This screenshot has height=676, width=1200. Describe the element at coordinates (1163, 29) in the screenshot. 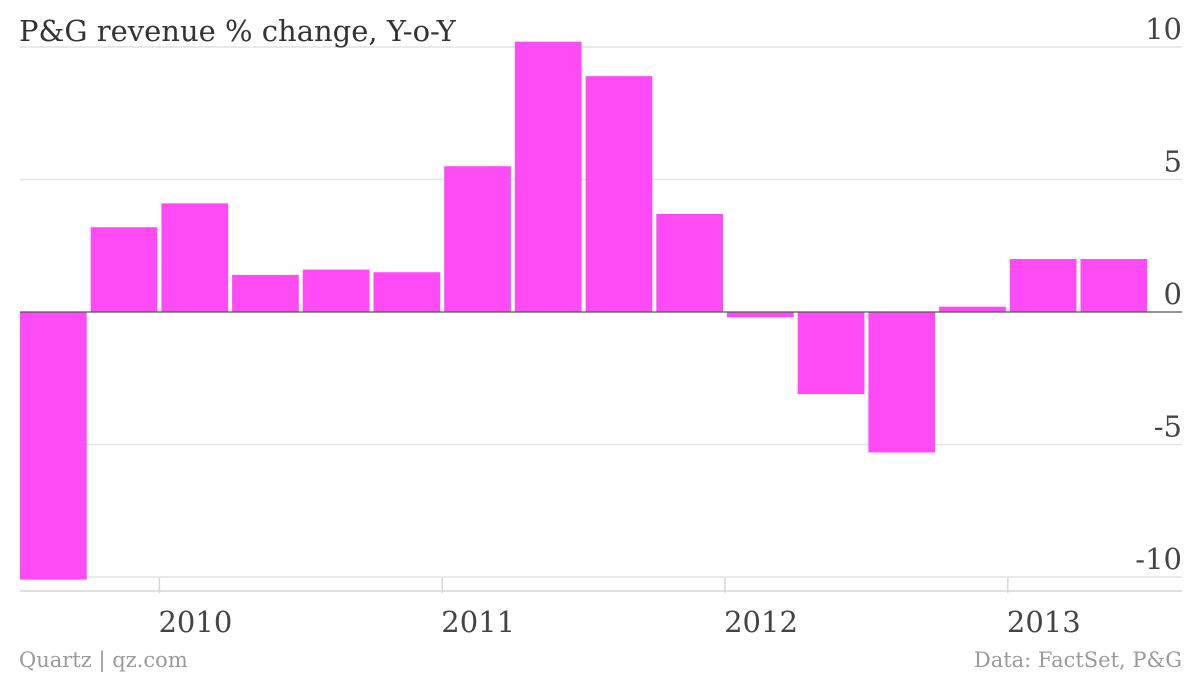

I see `y-tick-label: 10` at that location.